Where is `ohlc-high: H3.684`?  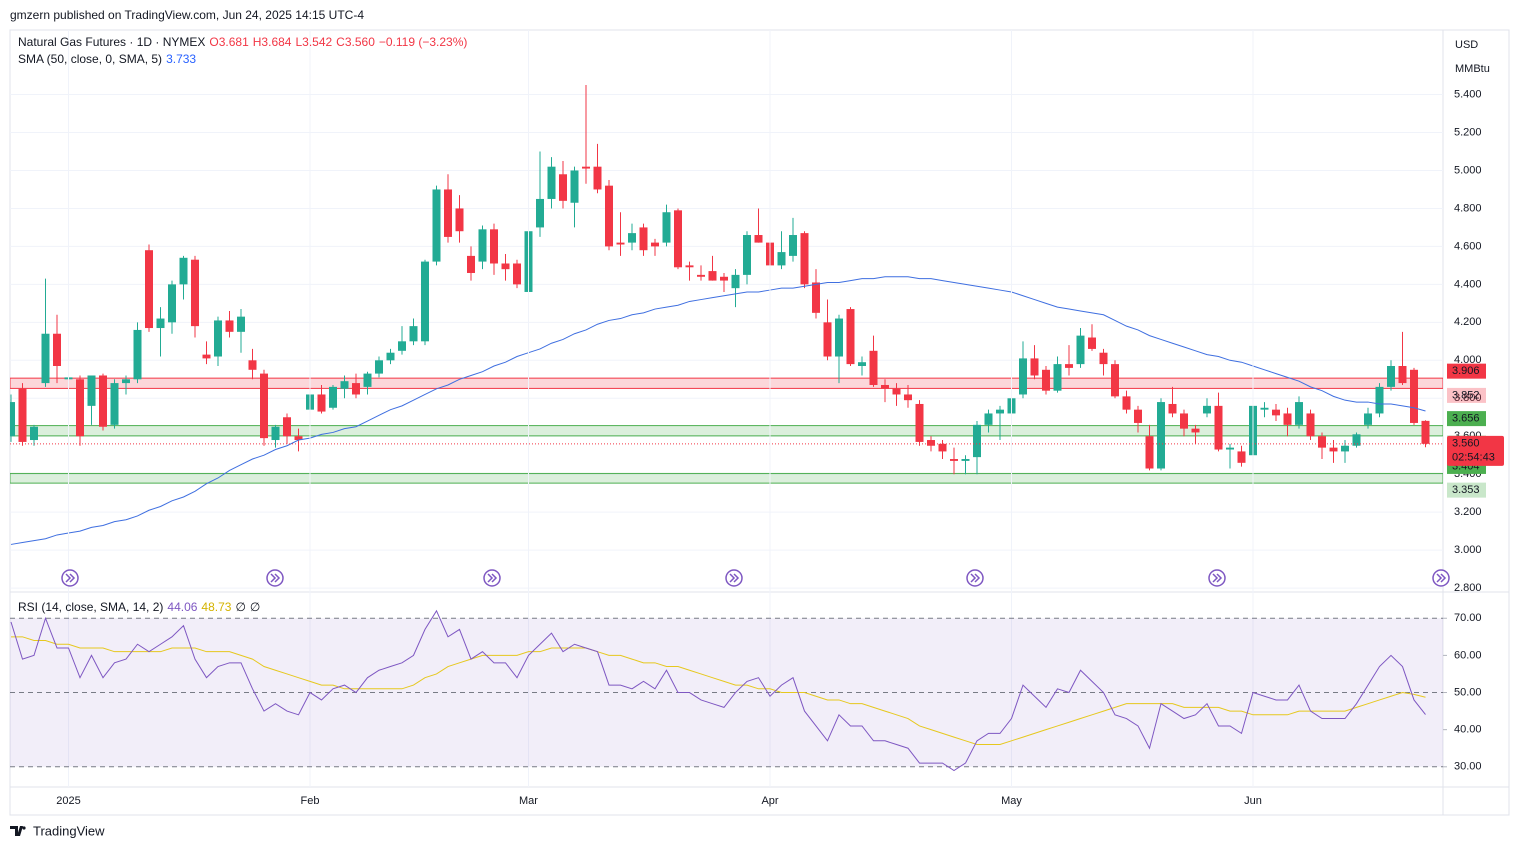
ohlc-high: H3.684 is located at coordinates (272, 42).